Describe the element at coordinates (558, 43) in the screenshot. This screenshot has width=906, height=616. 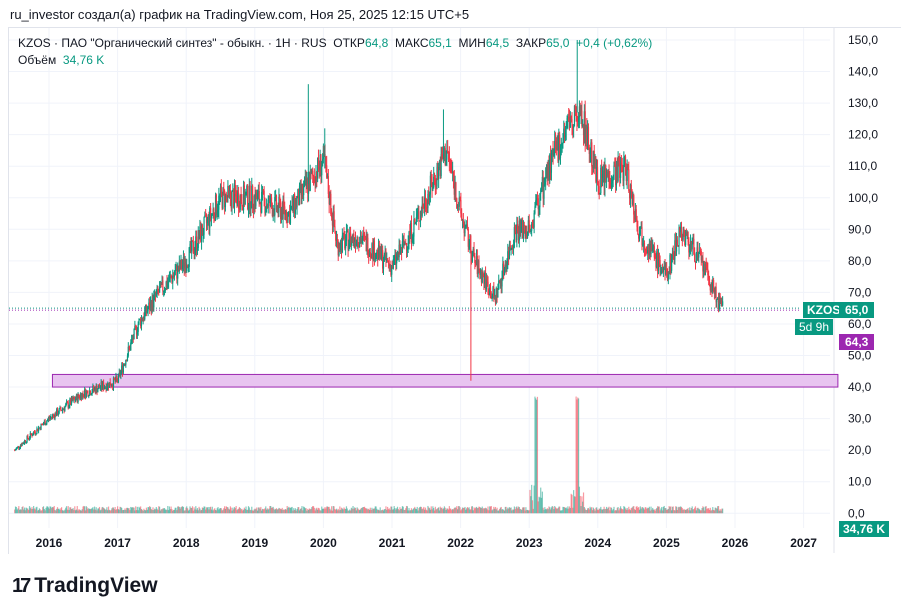
I see `close-value: 65,0` at that location.